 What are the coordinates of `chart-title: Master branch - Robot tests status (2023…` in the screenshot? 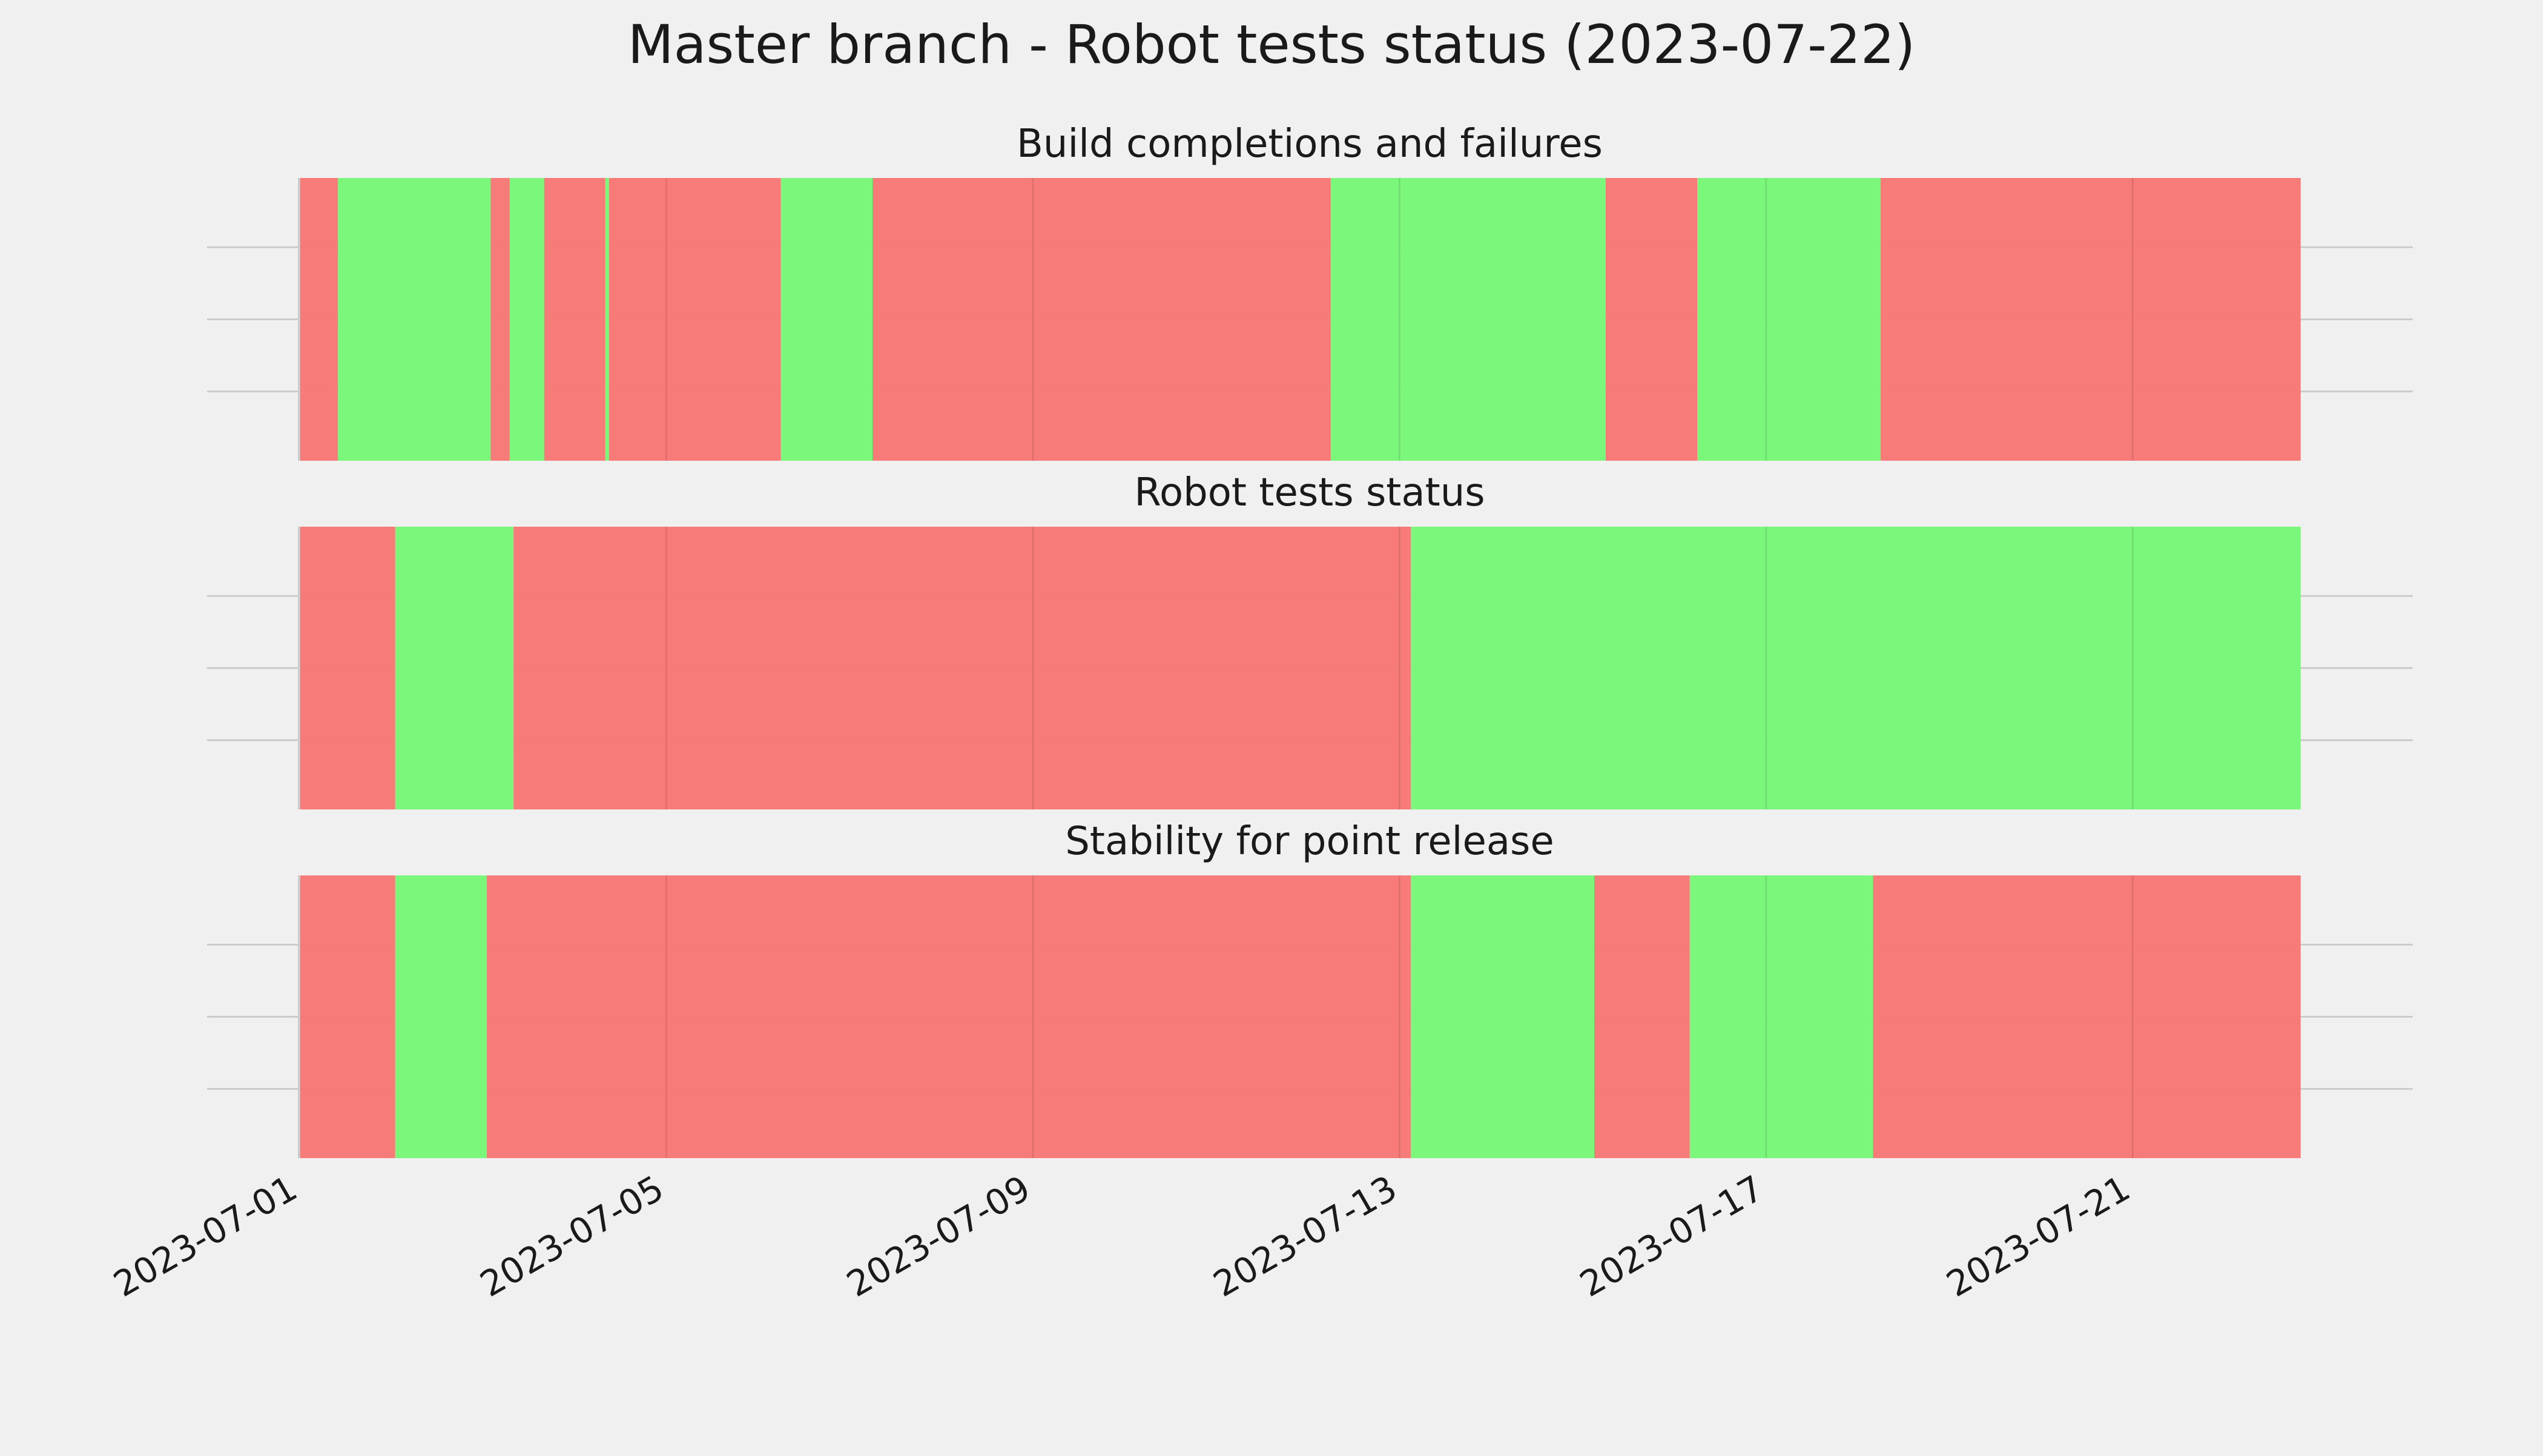 It's located at (1272, 44).